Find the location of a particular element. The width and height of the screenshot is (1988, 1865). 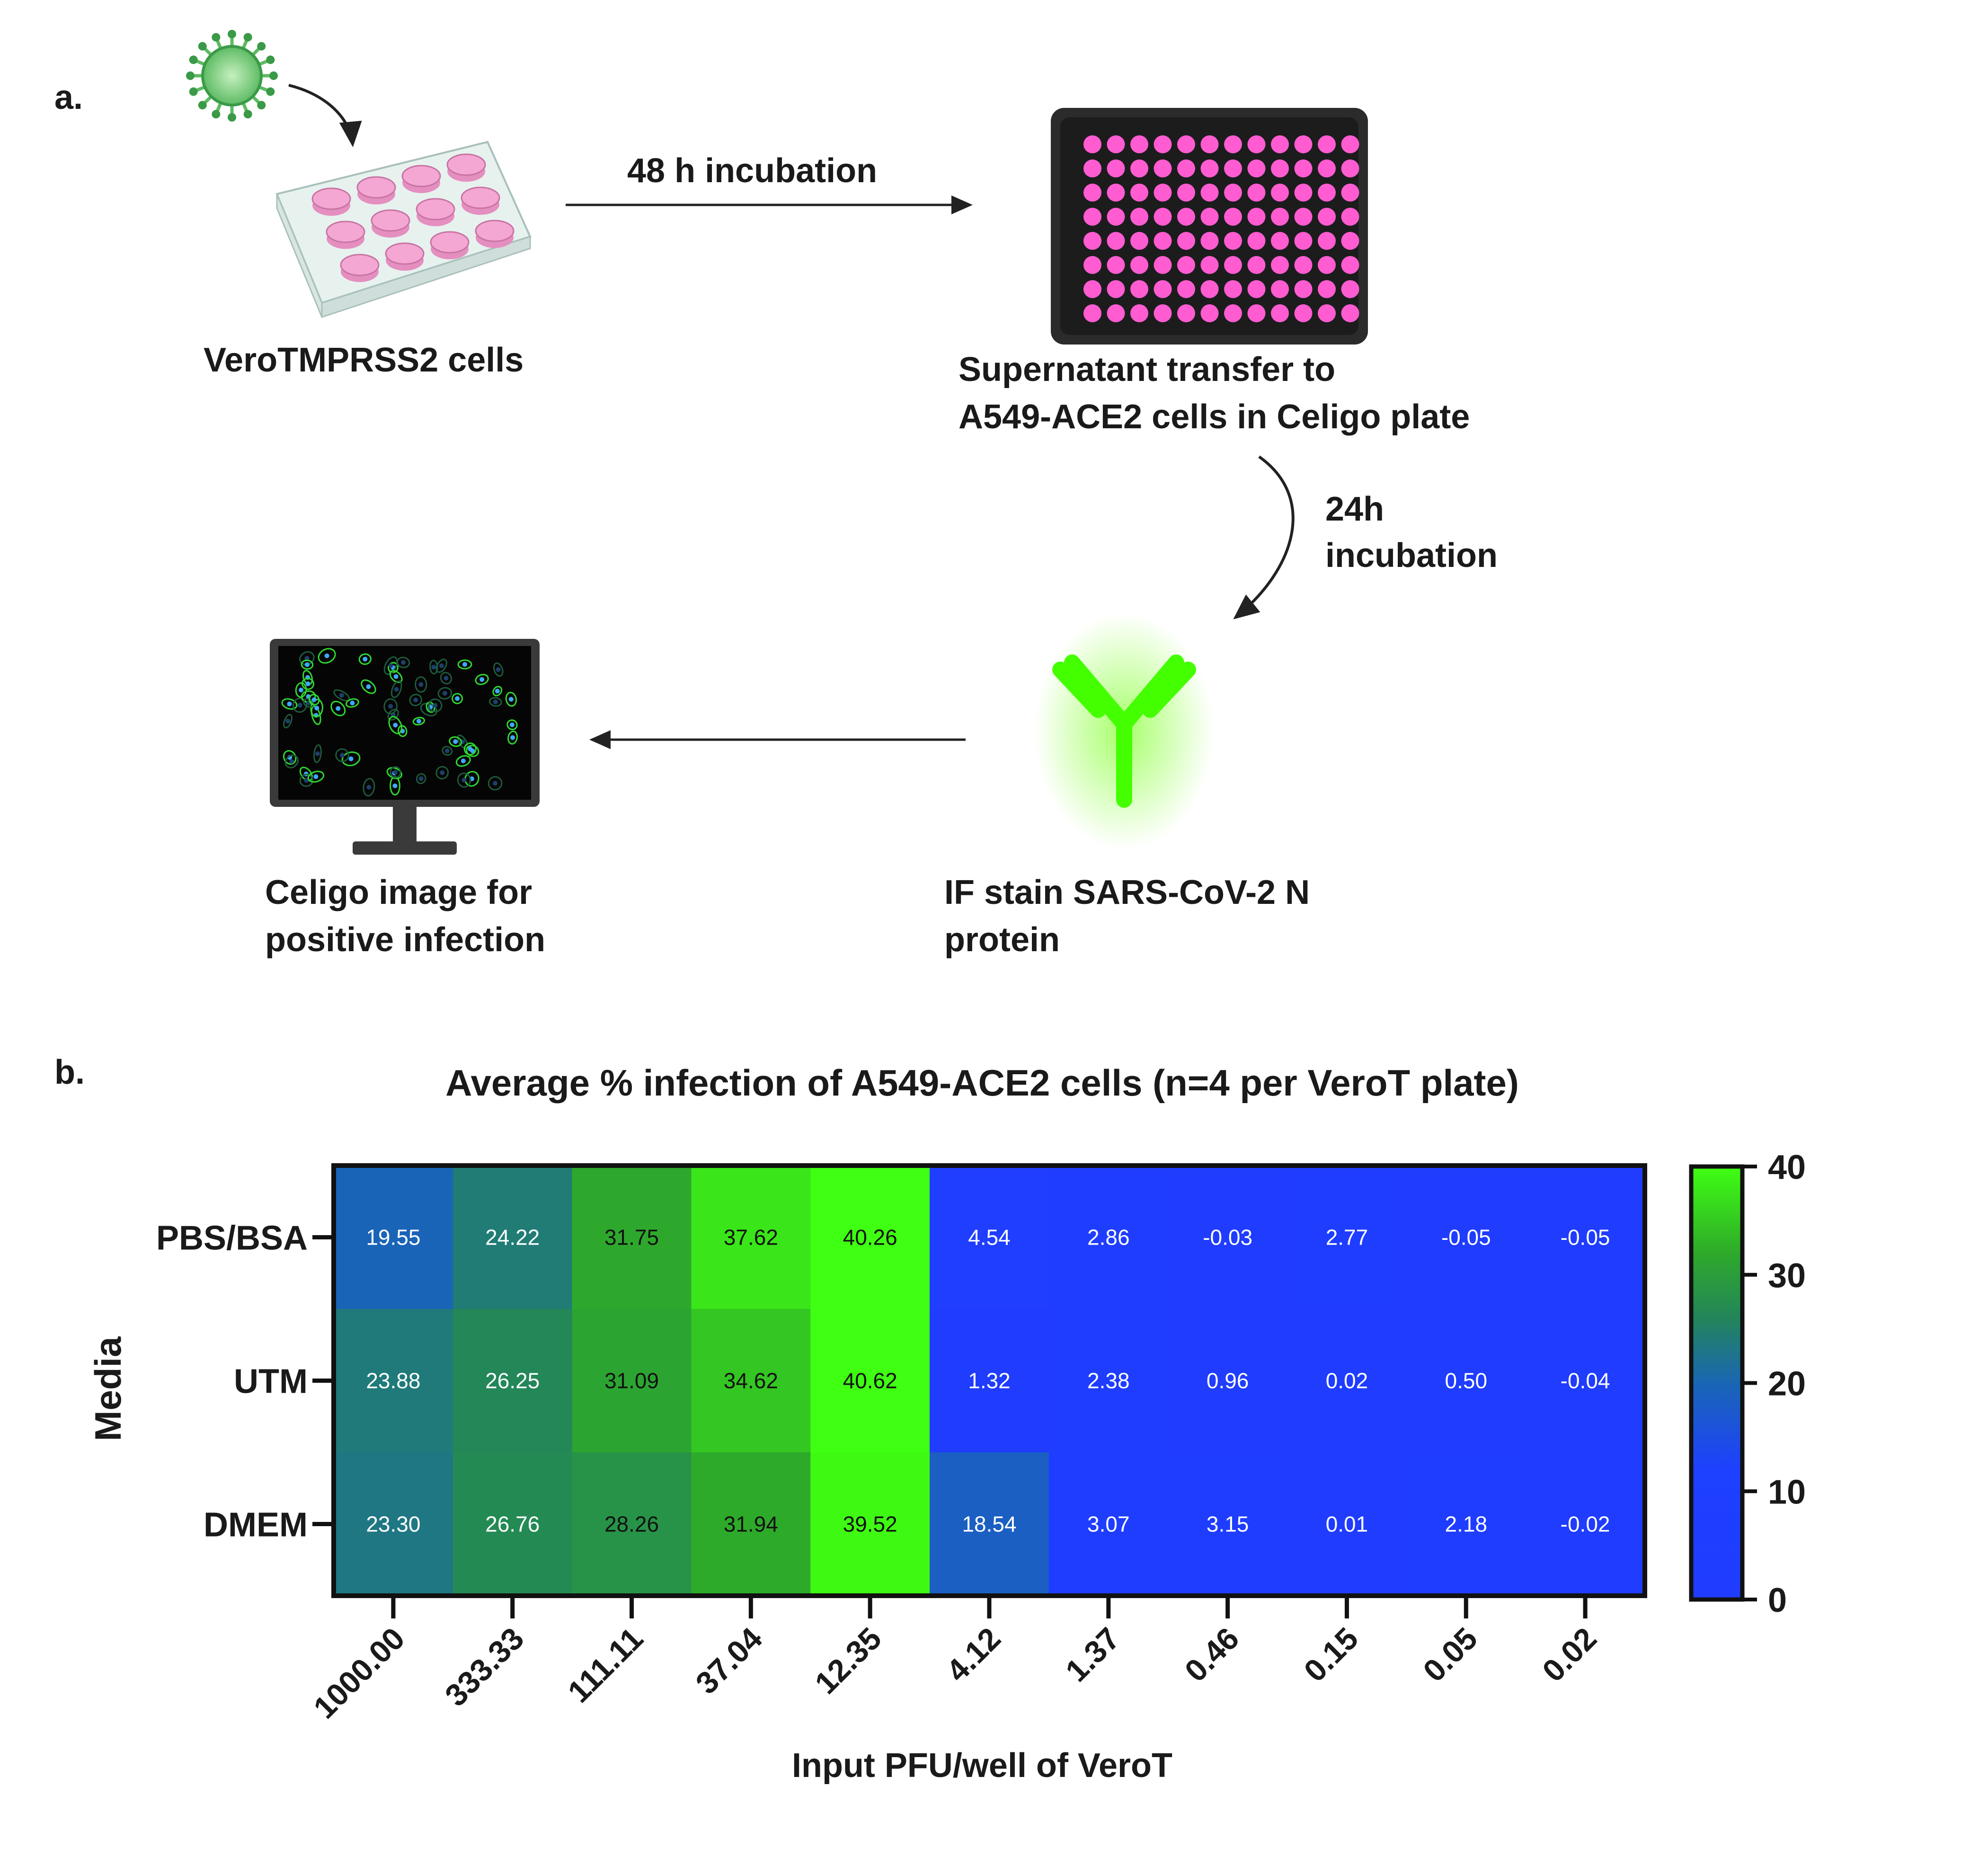

cell-value-label: 28.26 is located at coordinates (631, 1524).